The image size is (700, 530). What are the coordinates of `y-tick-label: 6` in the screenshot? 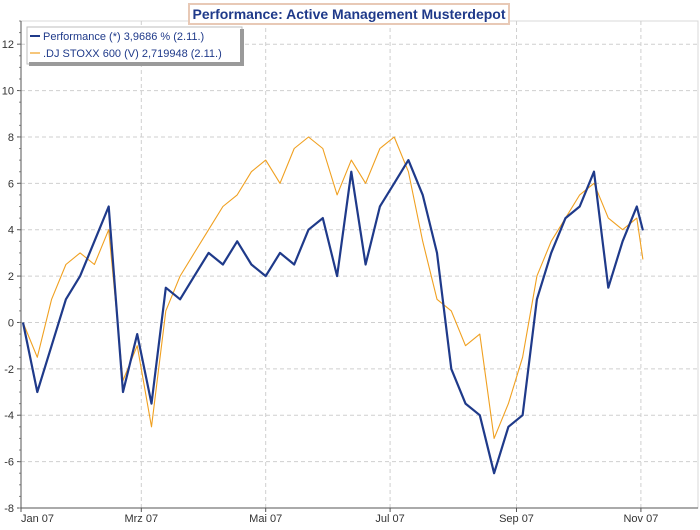 It's located at (11, 184).